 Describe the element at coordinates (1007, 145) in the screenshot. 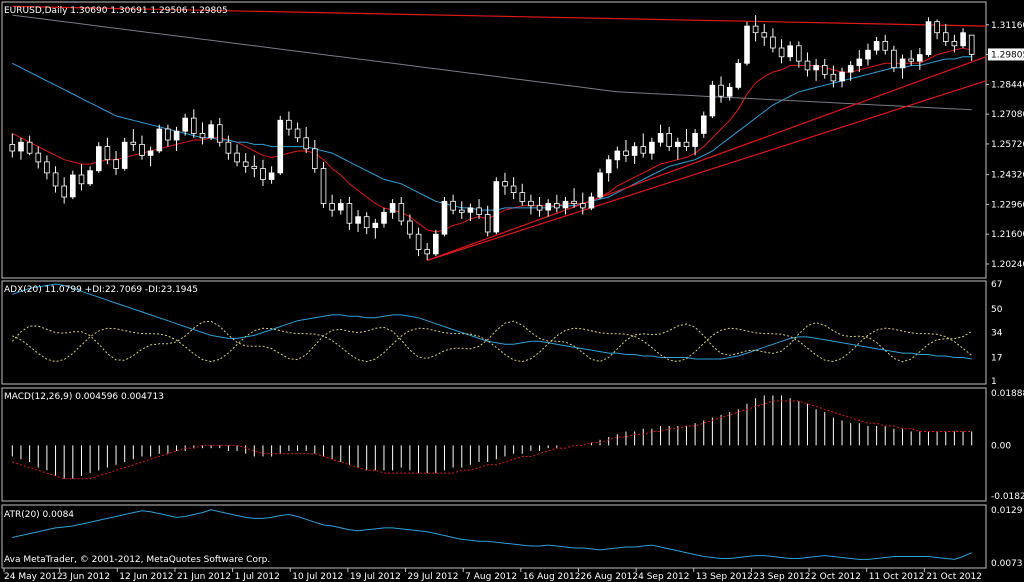

I see `price-tick-label: 1.25720` at that location.